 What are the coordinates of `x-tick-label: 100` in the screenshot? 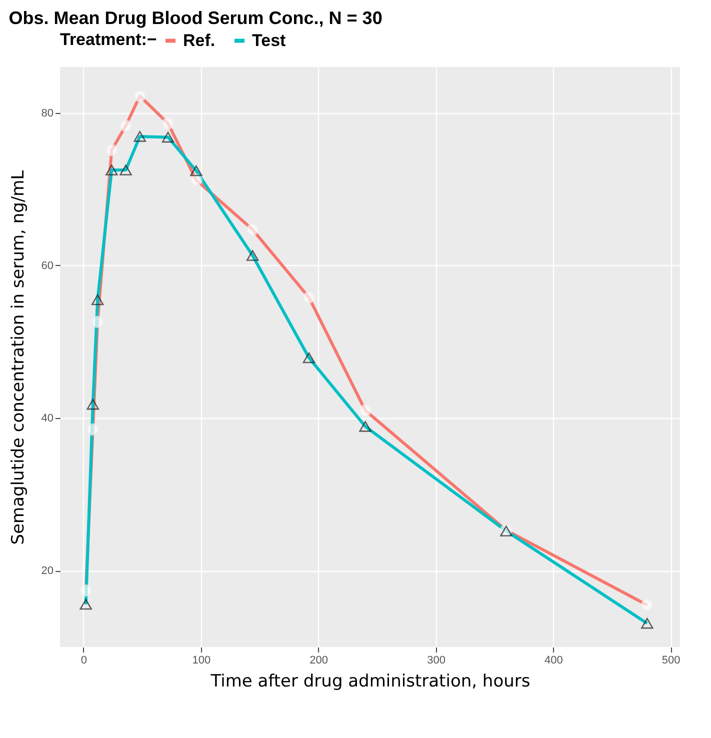 It's located at (201, 660).